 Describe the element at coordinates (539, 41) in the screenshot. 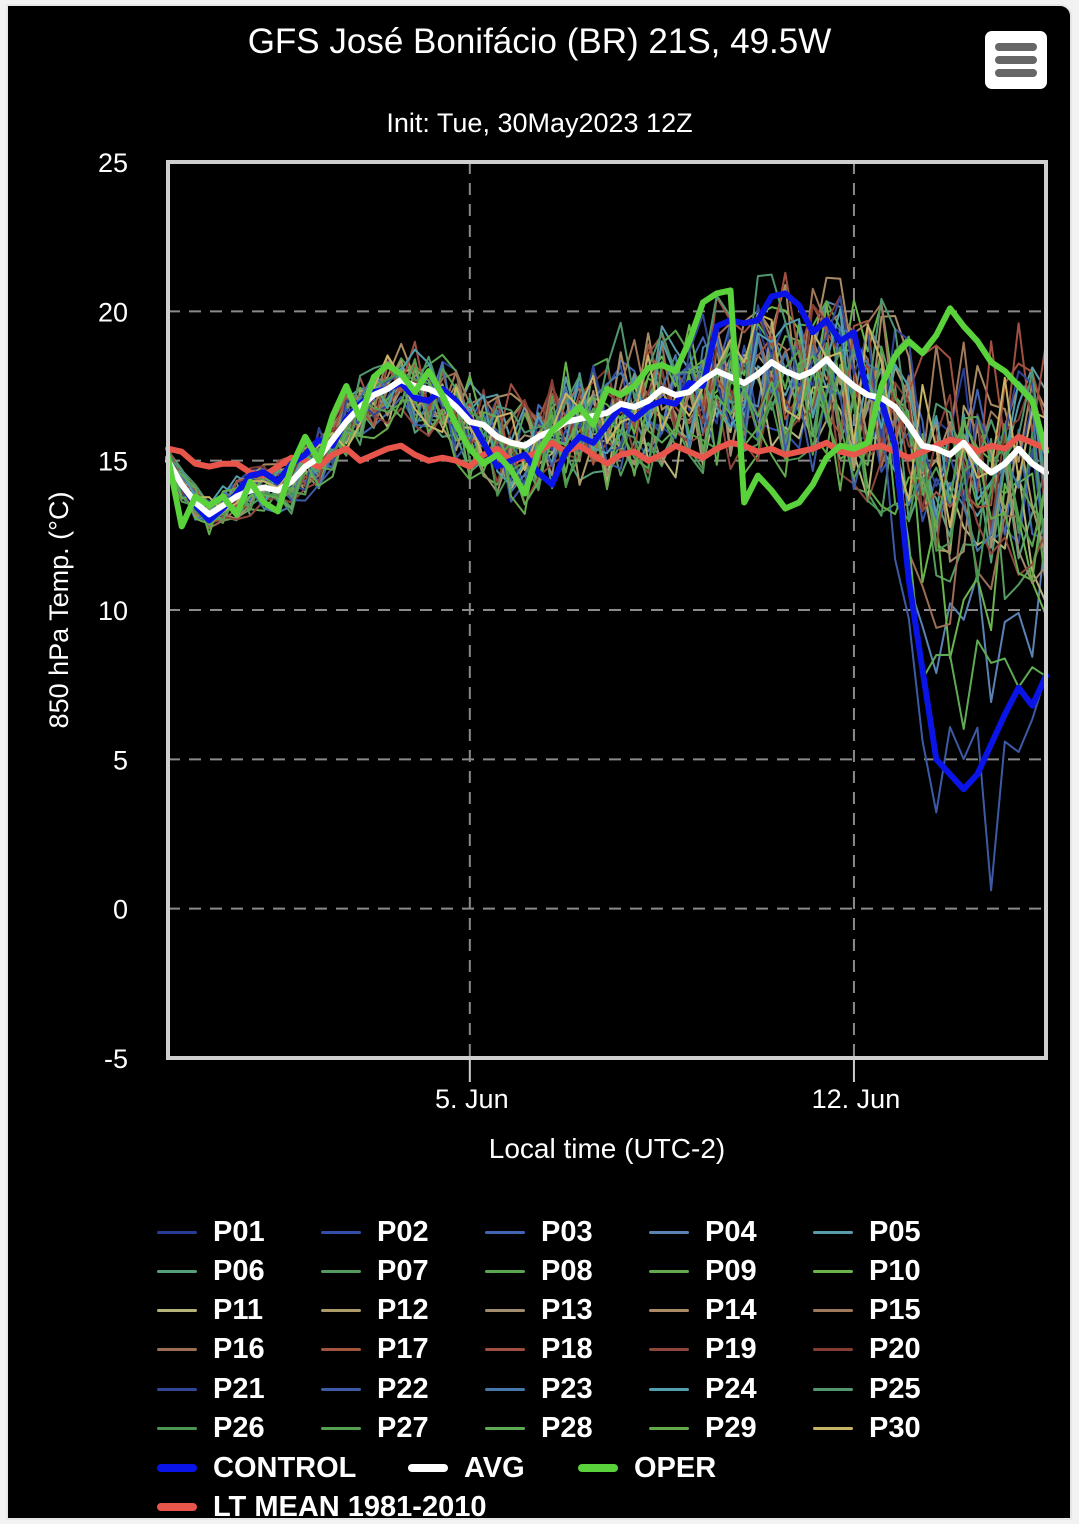

I see `chart-title: GFS José Bonifácio (BR) 21S, 49.5W` at that location.